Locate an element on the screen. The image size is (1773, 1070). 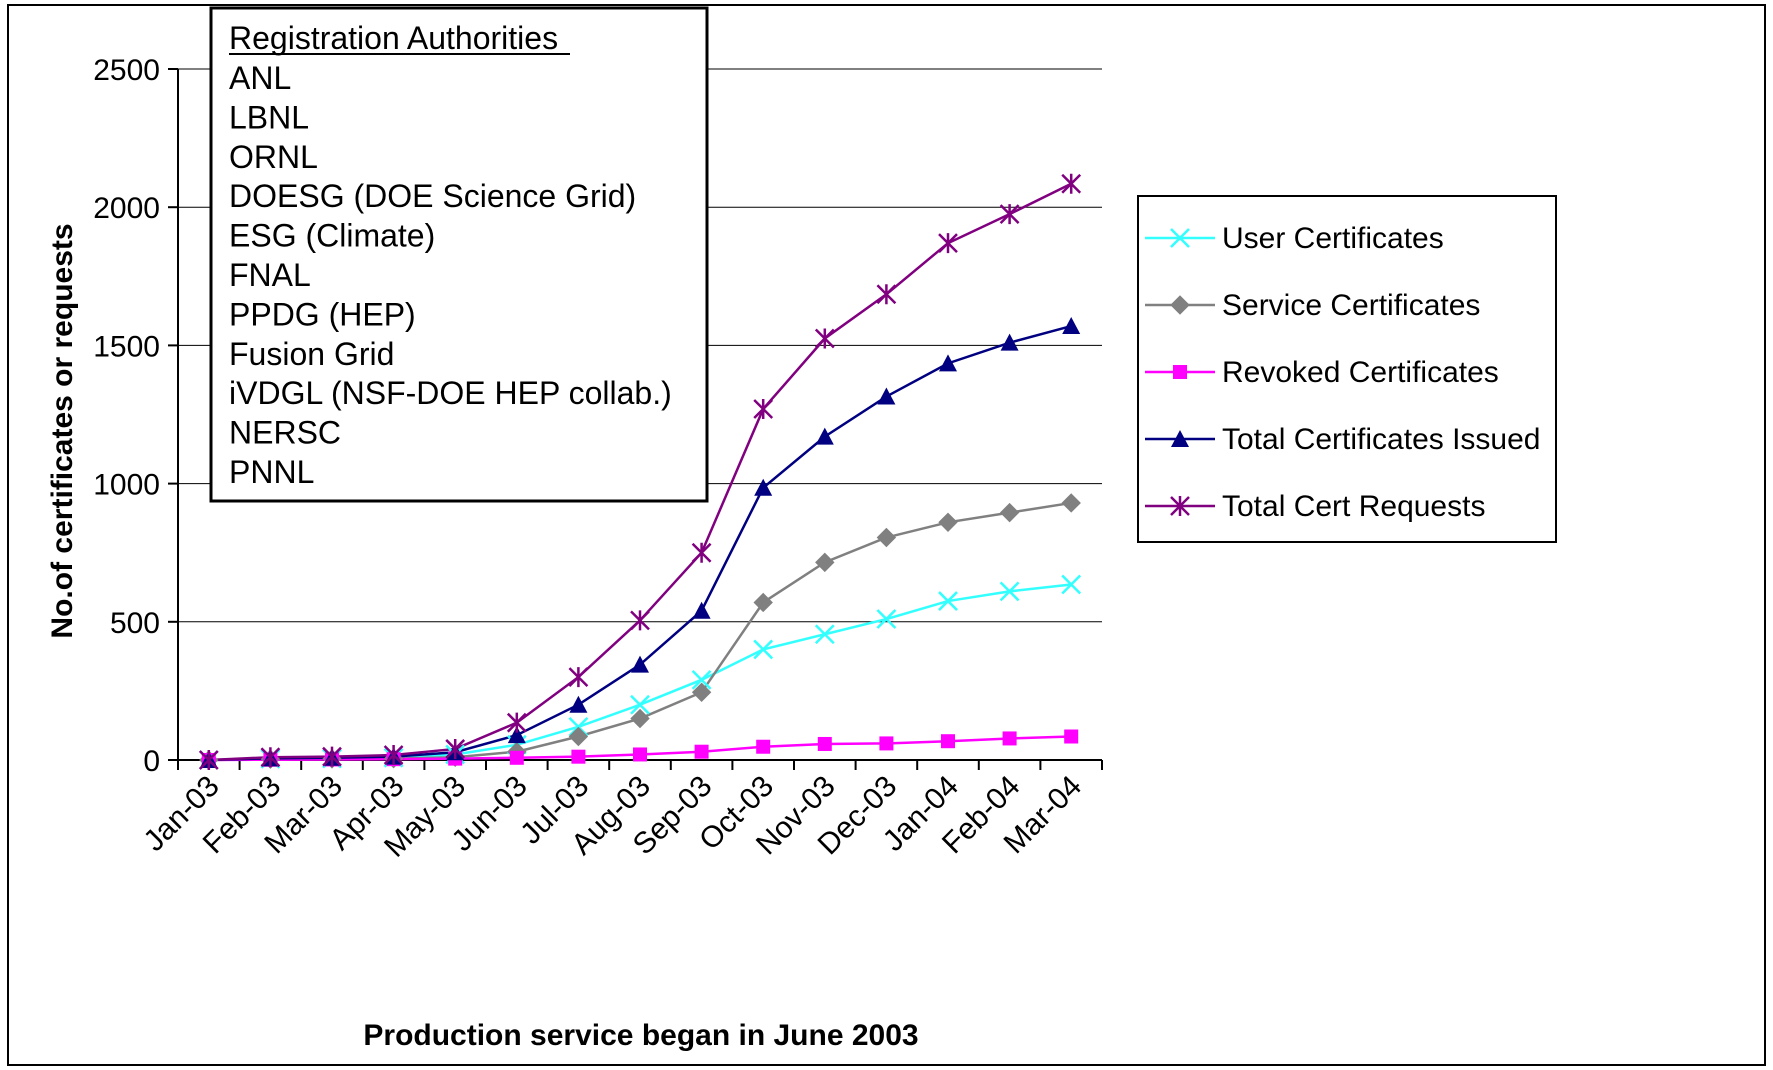
ra-item: iVDGL (NSF-DOE HEP collab.) is located at coordinates (450, 393).